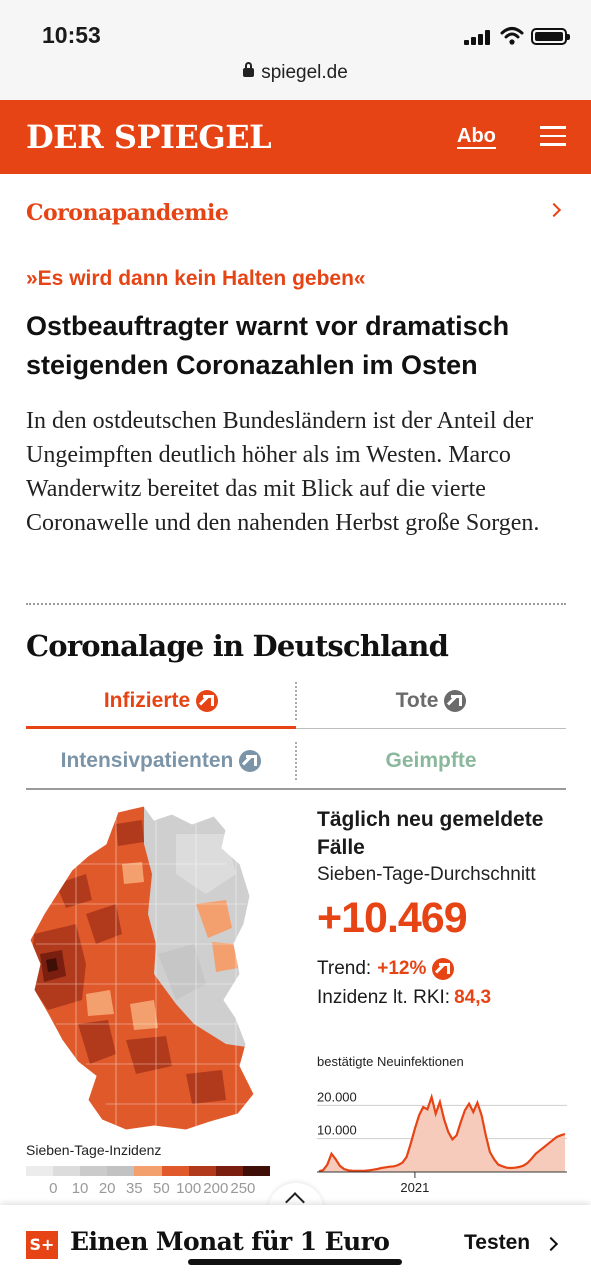 This screenshot has width=591, height=1280. What do you see at coordinates (230, 1241) in the screenshot?
I see `promo-text: Einen Monat für 1 Euro` at bounding box center [230, 1241].